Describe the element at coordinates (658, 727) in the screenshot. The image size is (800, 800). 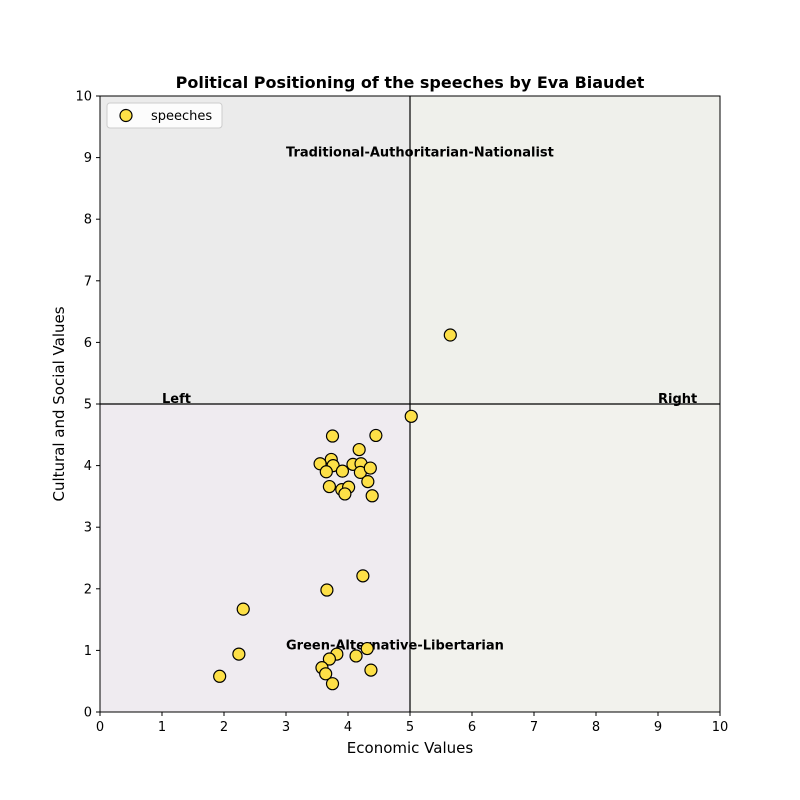
I see `x-tick-label: 9` at that location.